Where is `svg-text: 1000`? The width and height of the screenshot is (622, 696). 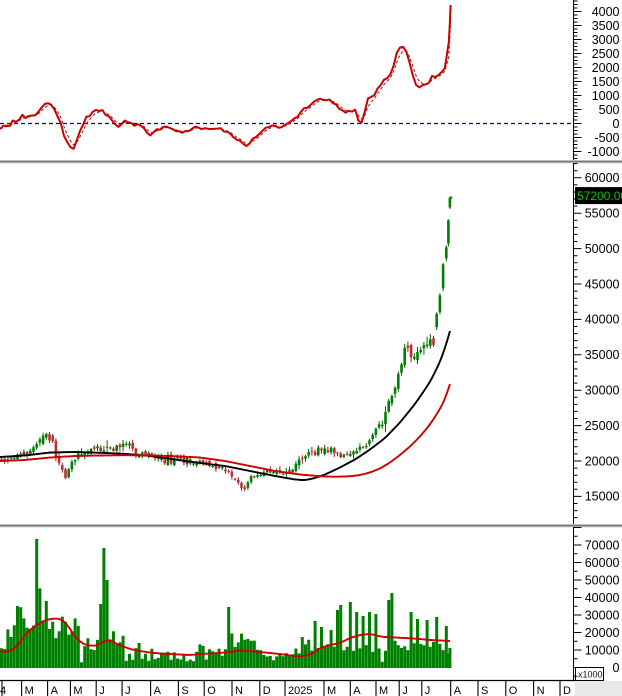
svg-text: 1000 is located at coordinates (606, 96).